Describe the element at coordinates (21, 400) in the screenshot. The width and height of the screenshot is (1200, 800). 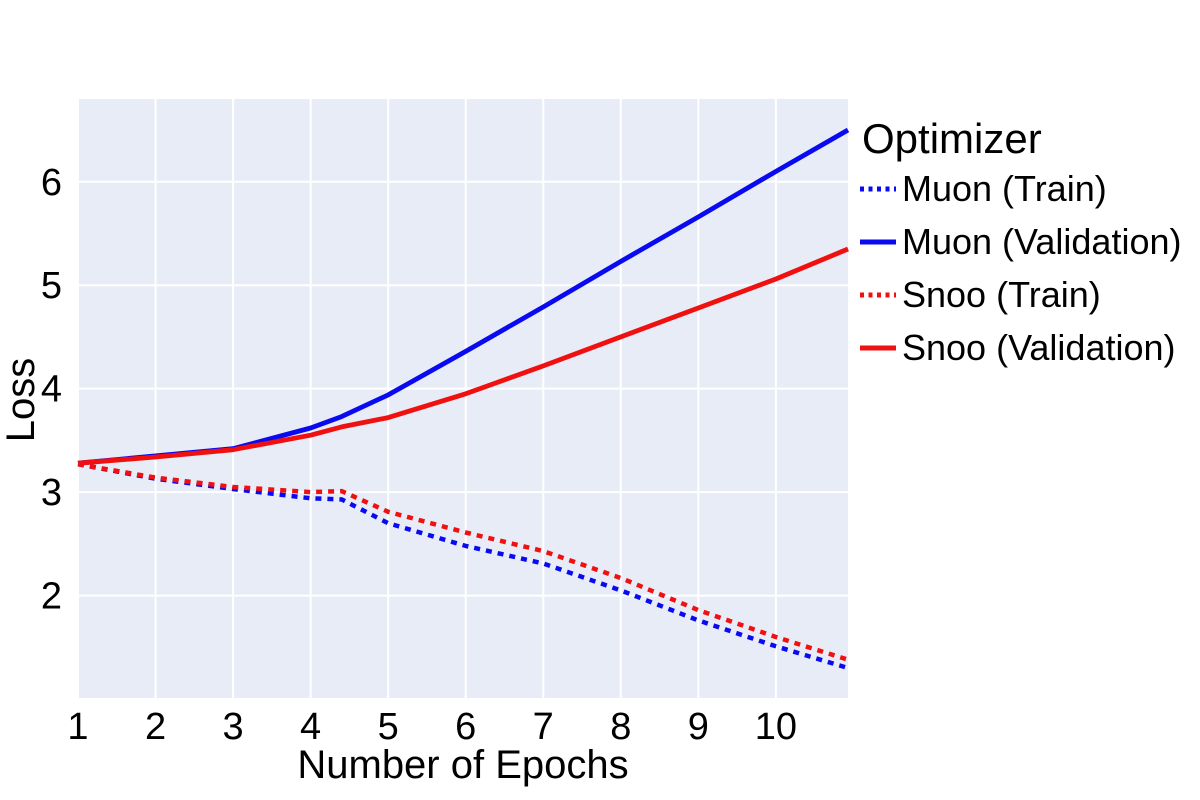
I see `y-axis-label: Loss` at that location.